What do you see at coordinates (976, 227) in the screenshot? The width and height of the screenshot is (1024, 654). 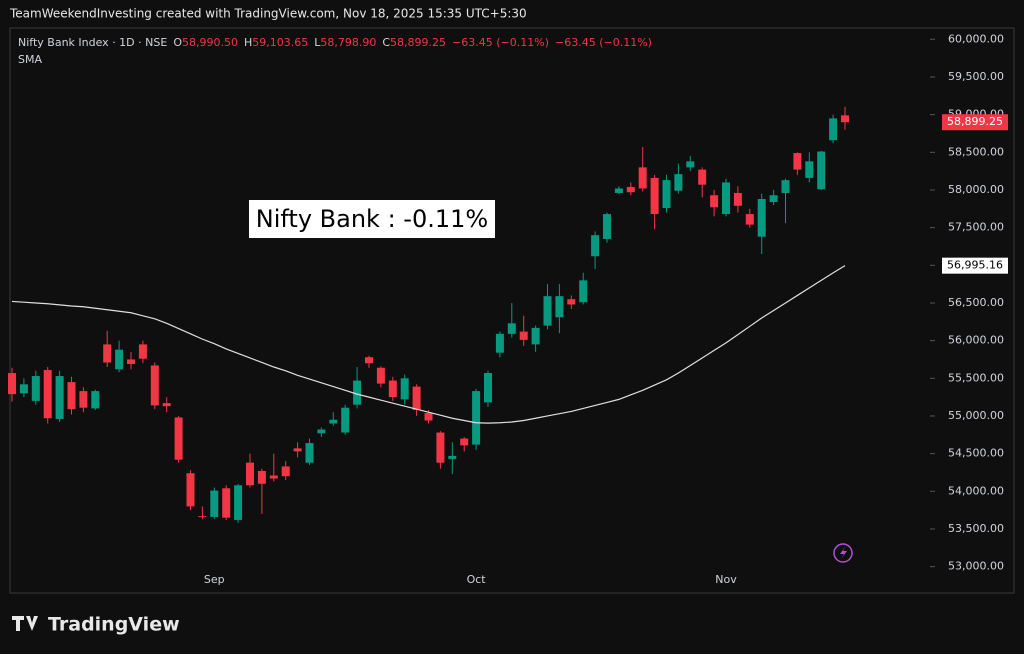 I see `y-tick-label: 57,500.00` at bounding box center [976, 227].